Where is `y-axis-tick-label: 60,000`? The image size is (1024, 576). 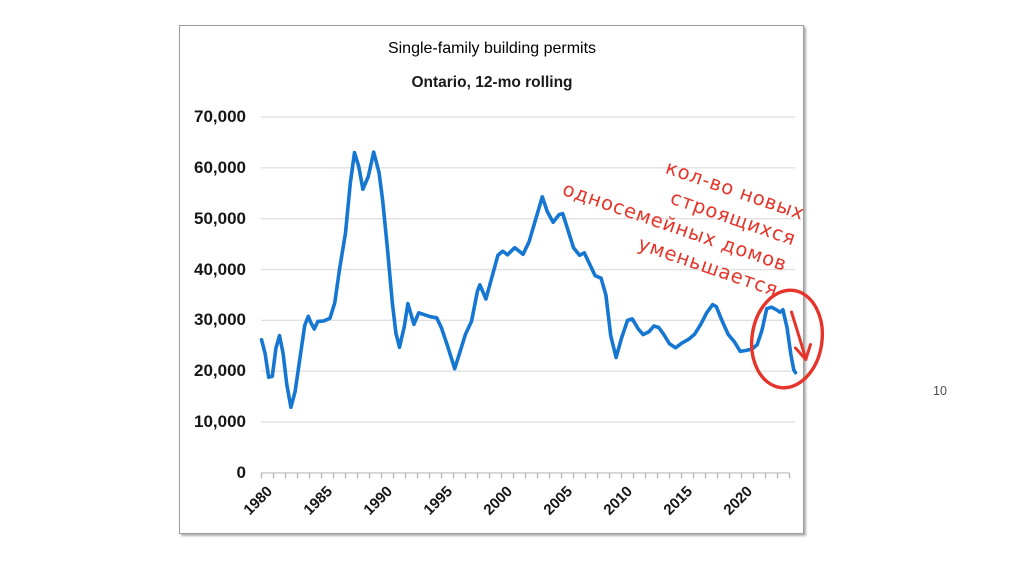
y-axis-tick-label: 60,000 is located at coordinates (220, 167).